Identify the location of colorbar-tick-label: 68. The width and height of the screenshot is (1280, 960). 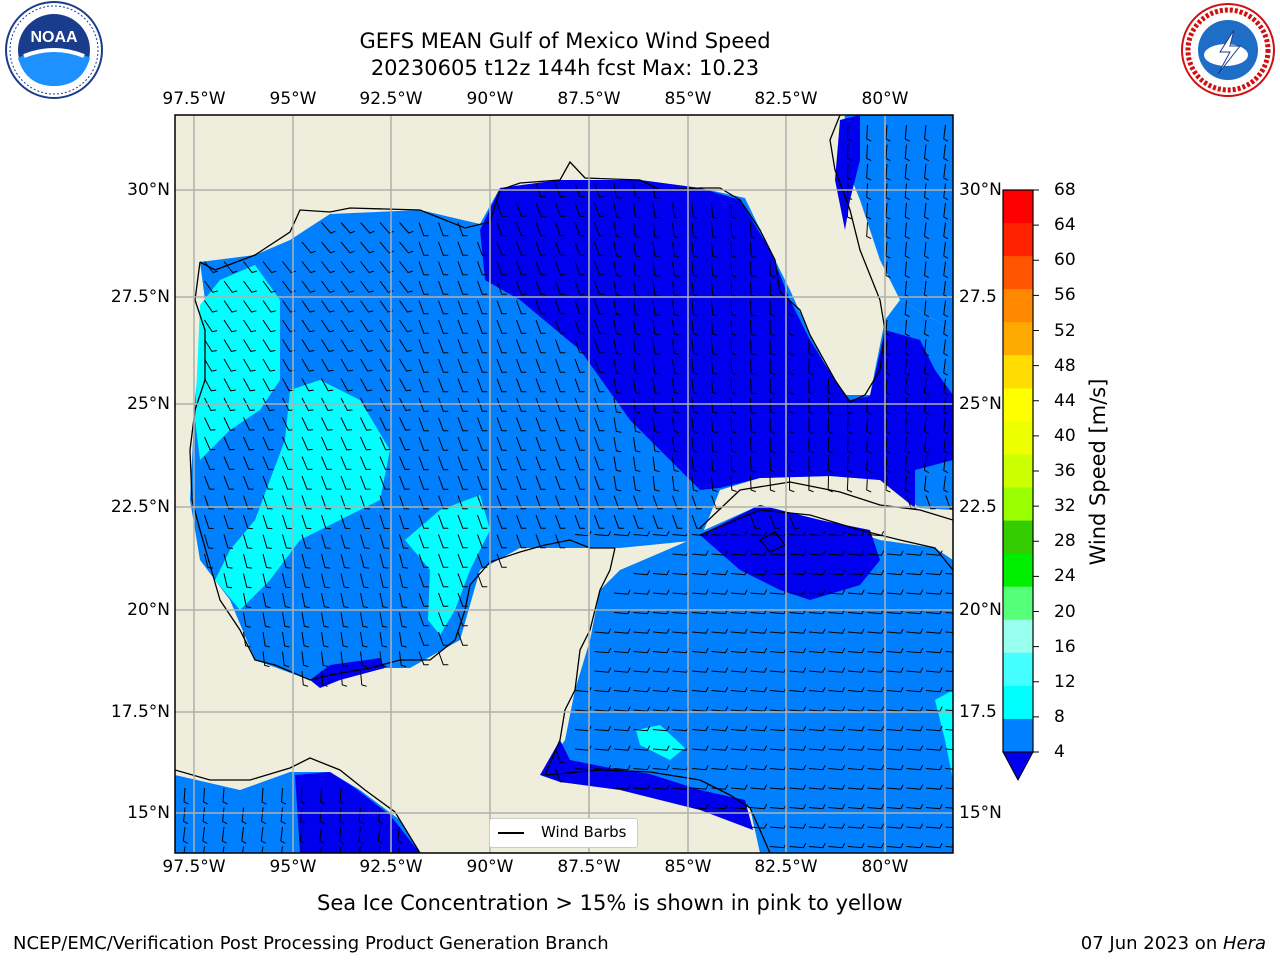
(1065, 190).